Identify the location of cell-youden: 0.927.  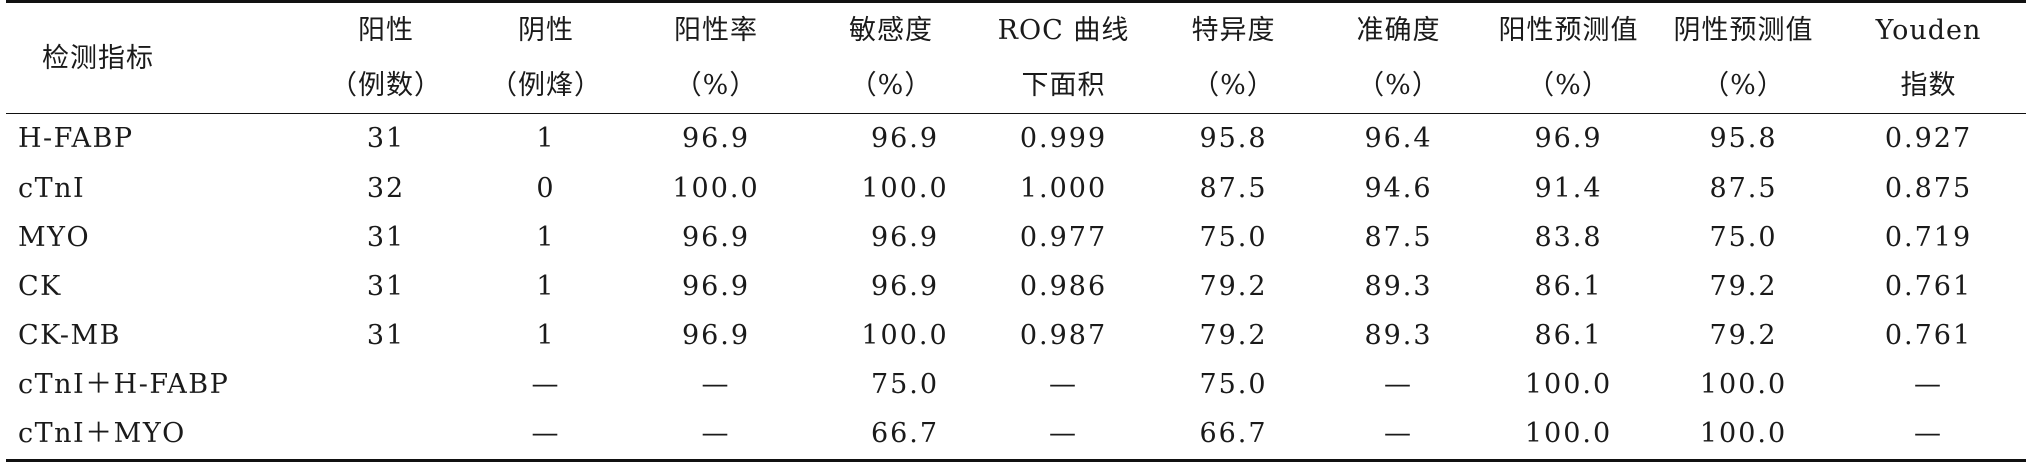
(1928, 138).